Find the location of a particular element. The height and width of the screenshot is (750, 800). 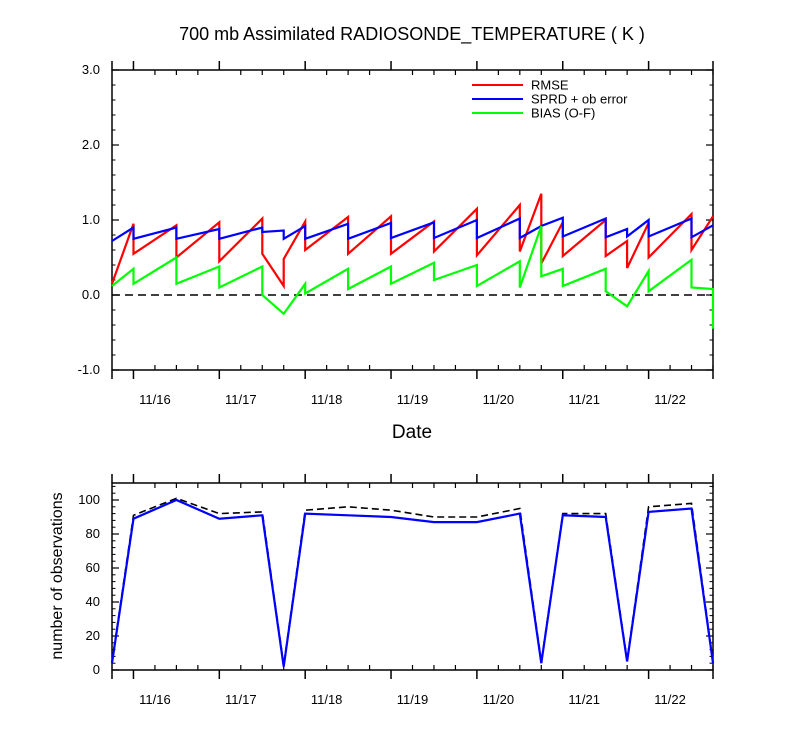

bottom-xtick-label: 11/22 is located at coordinates (670, 699).